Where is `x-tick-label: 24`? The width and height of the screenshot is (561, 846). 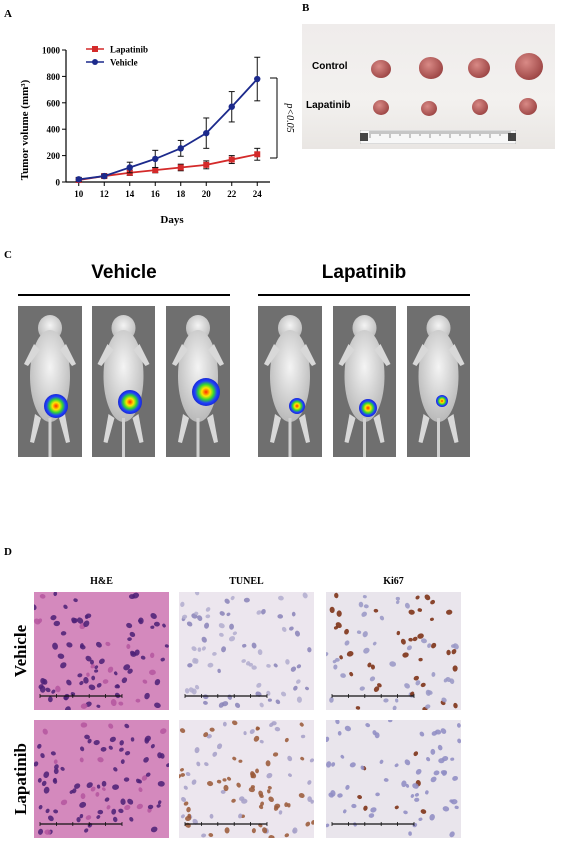 x-tick-label: 24 is located at coordinates (258, 194).